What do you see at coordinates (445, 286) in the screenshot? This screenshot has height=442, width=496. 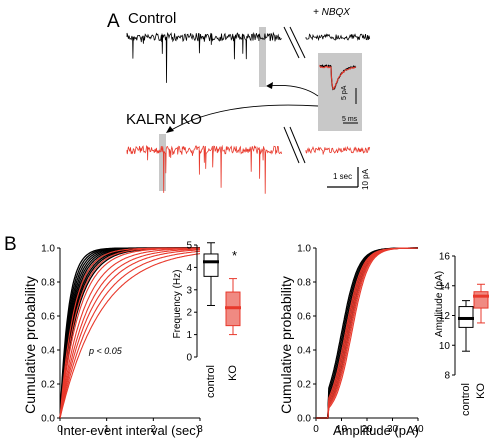 I see `box-y-tick-label: 14` at bounding box center [445, 286].